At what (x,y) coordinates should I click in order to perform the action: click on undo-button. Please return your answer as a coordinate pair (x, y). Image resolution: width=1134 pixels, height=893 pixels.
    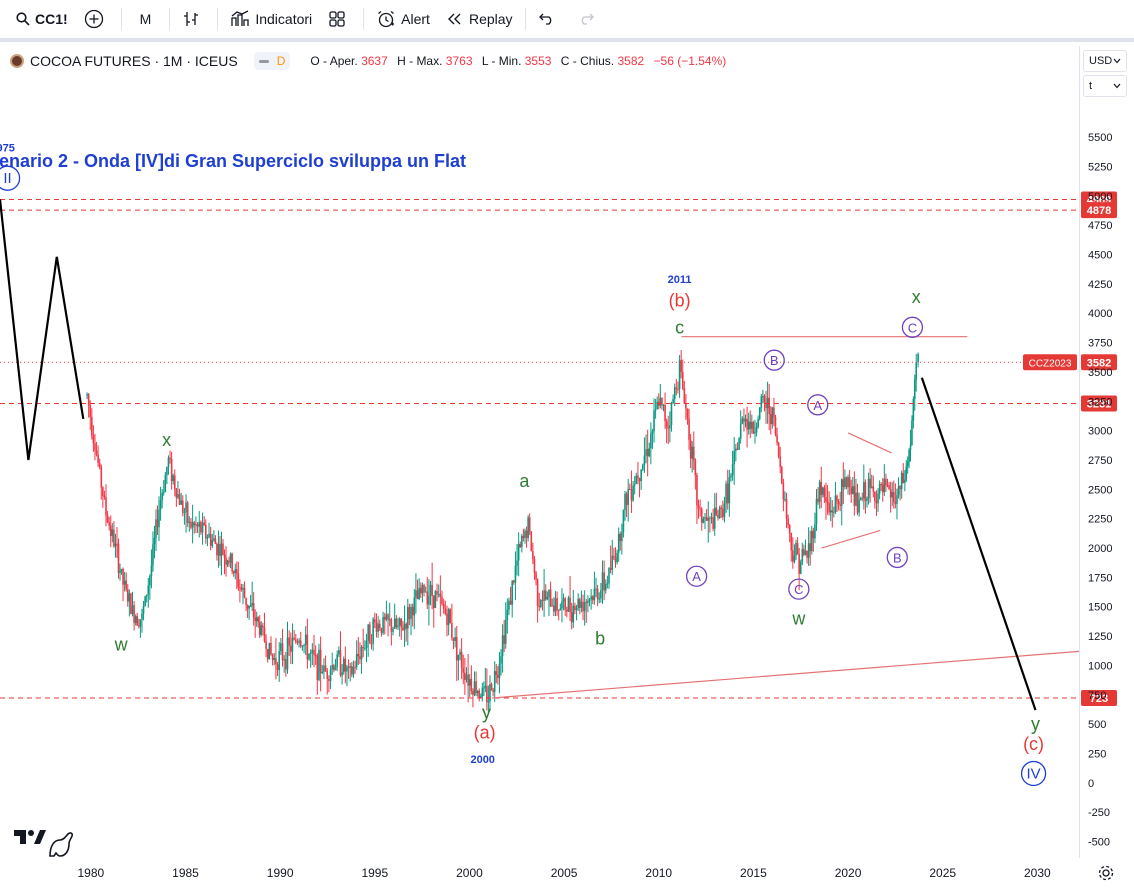
    Looking at the image, I should click on (549, 19).